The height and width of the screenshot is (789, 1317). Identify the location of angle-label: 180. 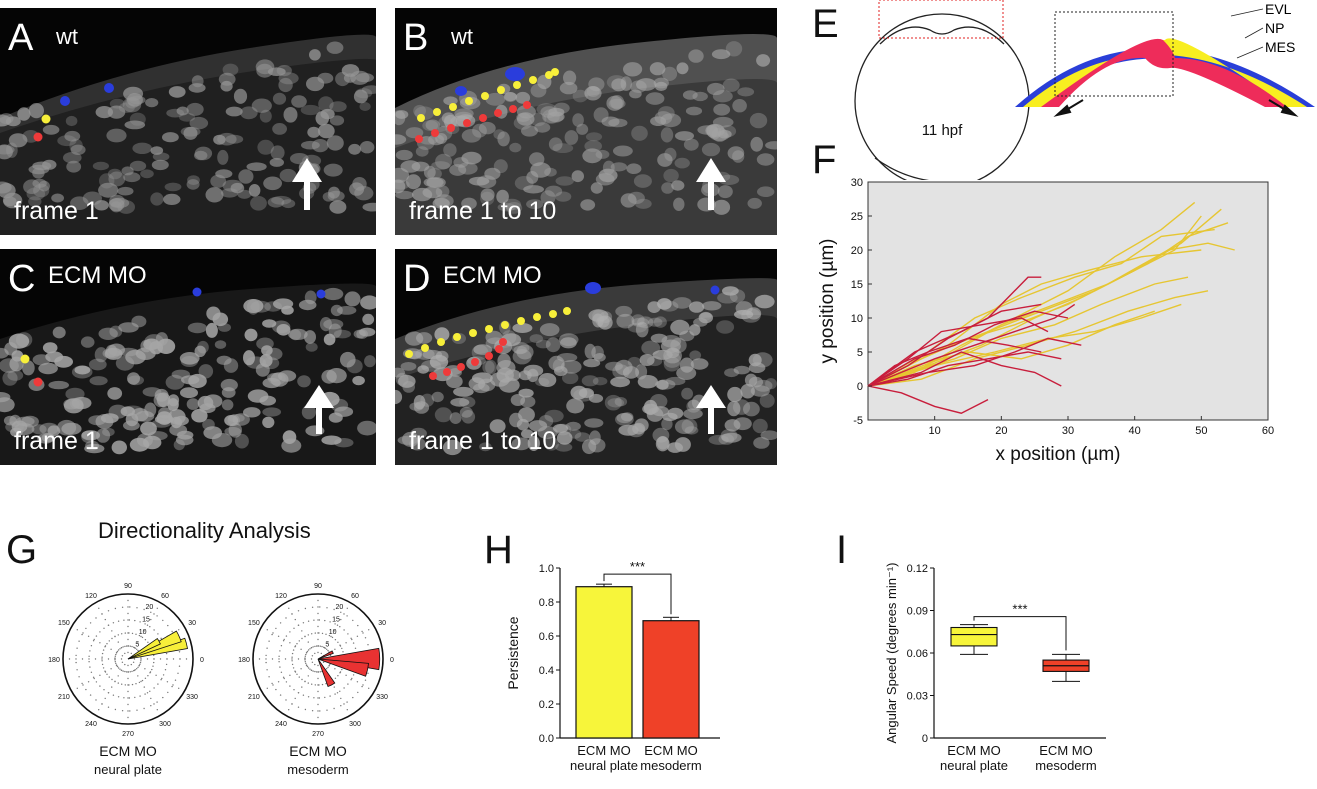
(244, 660).